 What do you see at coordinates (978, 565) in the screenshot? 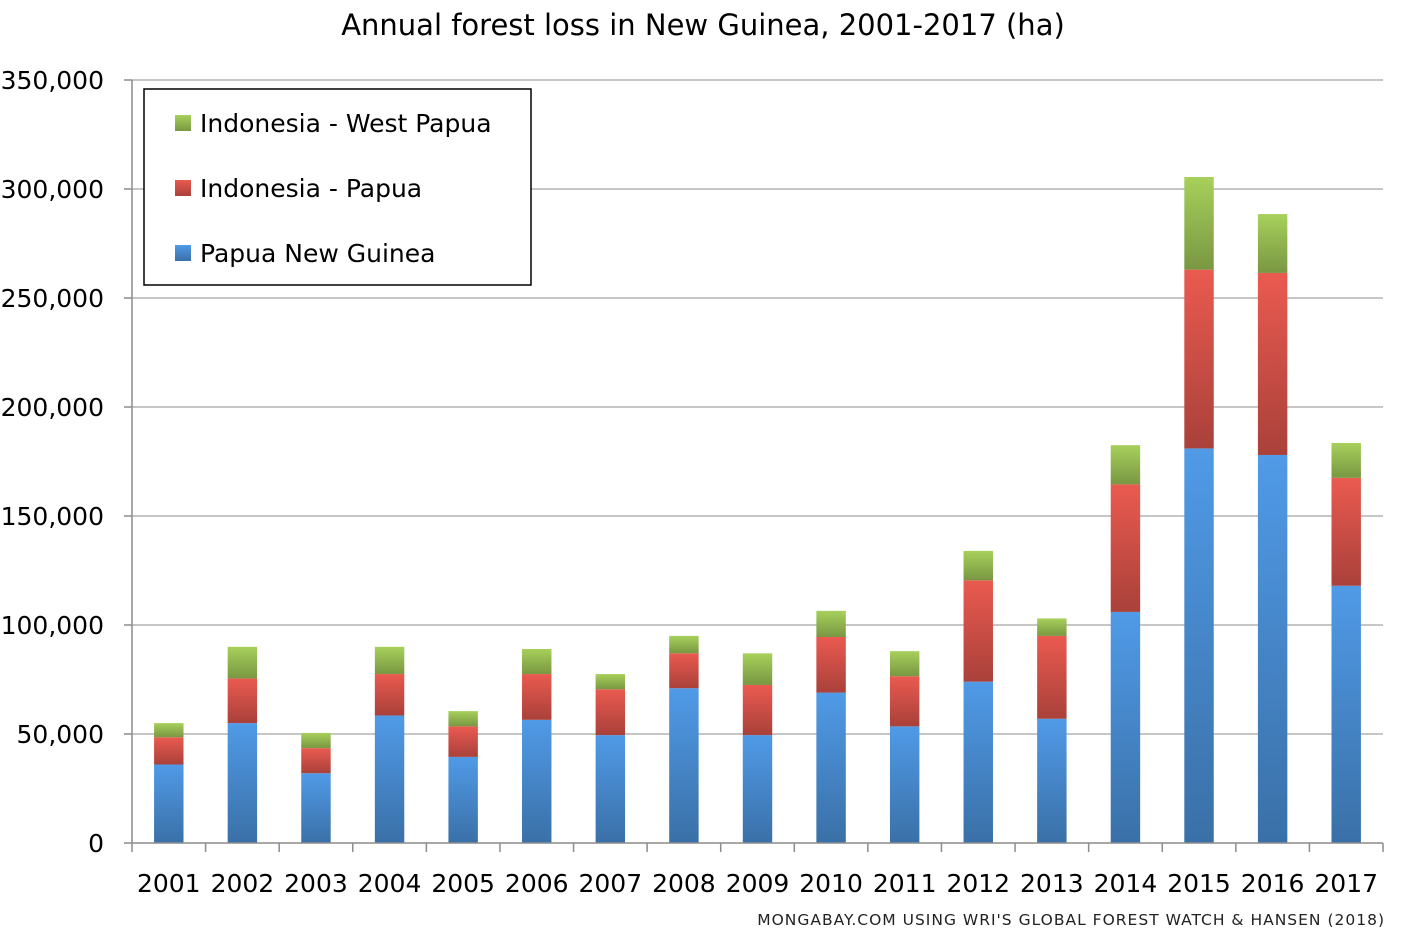
I see `bar-segment-indonesia-west-papua-2012` at bounding box center [978, 565].